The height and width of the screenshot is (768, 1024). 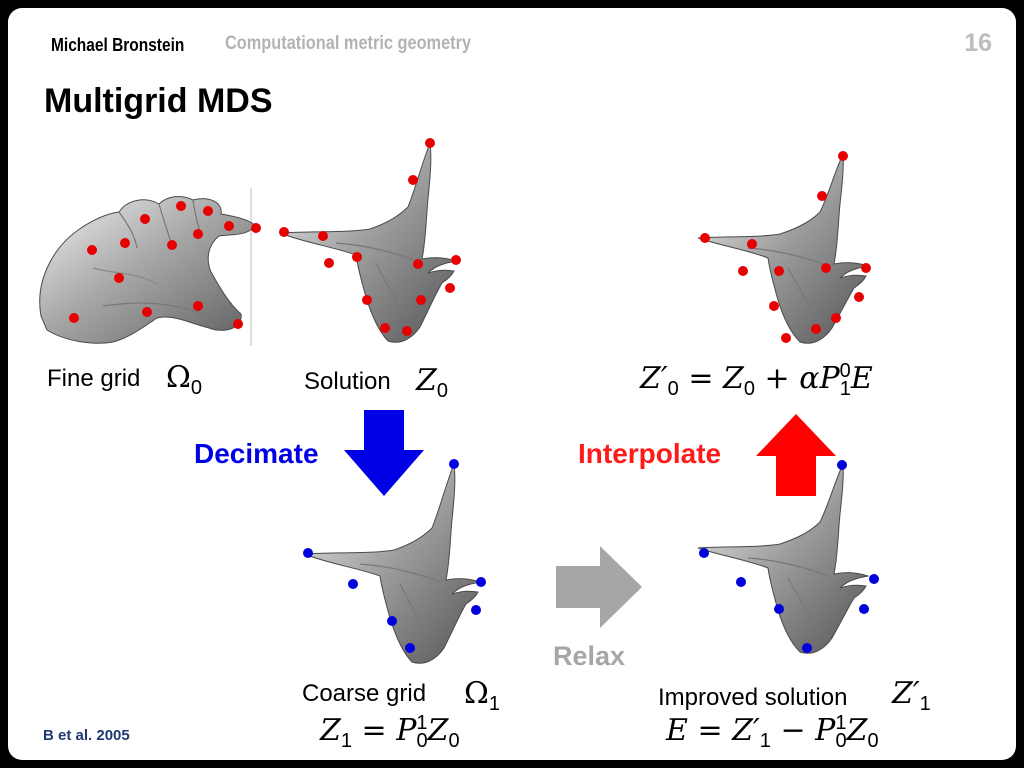 What do you see at coordinates (118, 45) in the screenshot?
I see `author-name: Michael Bronstein` at bounding box center [118, 45].